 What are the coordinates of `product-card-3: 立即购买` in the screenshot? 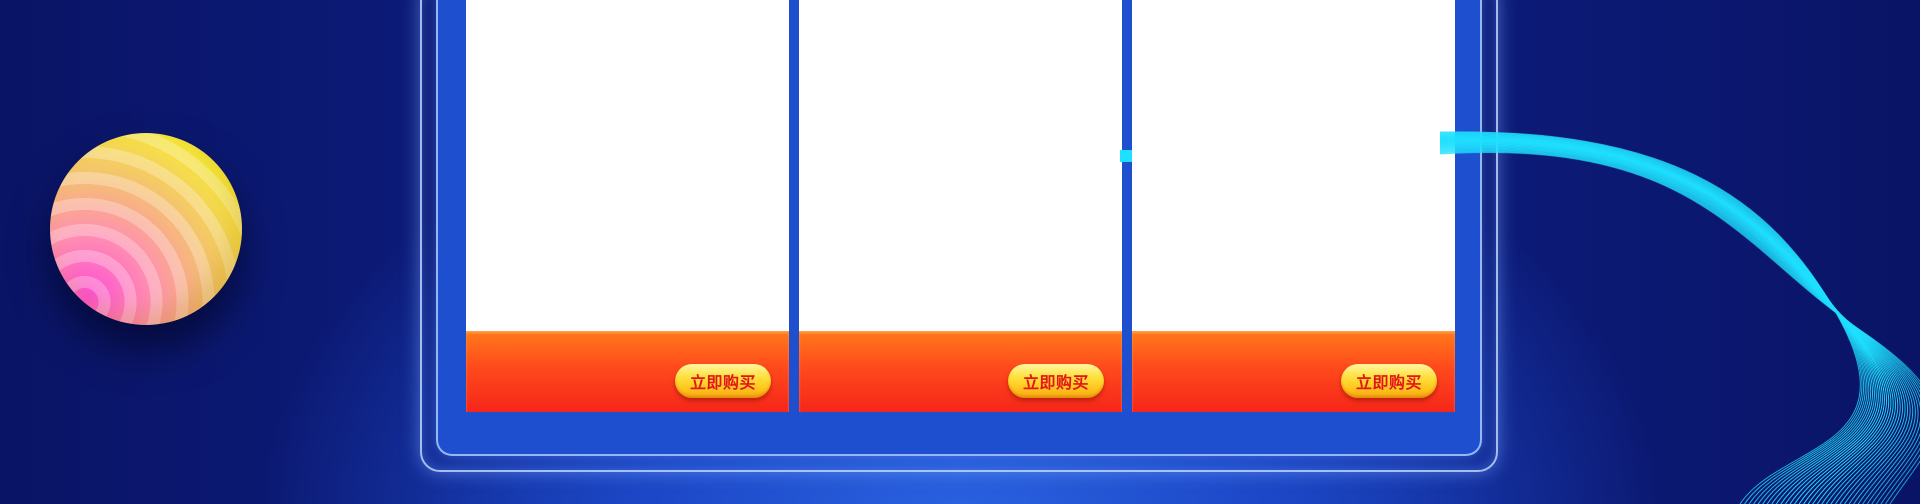 It's located at (1293, 206).